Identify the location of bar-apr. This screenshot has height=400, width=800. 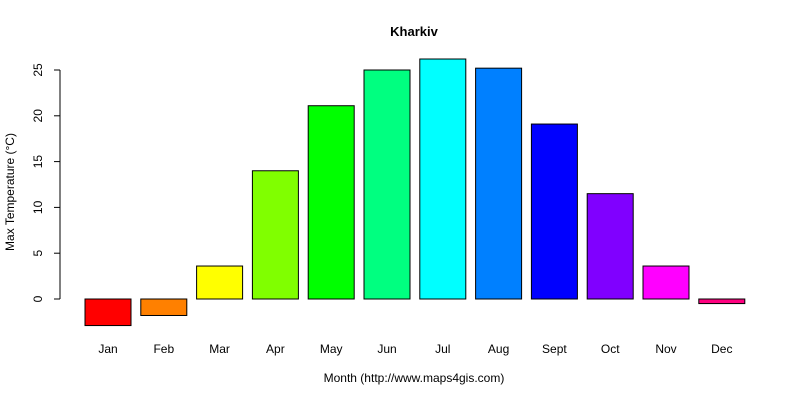
(275, 235).